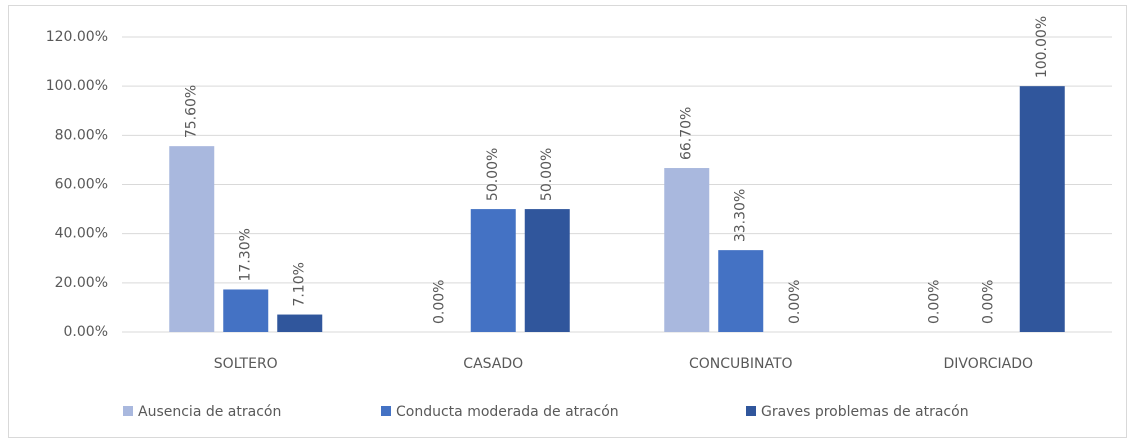 The height and width of the screenshot is (445, 1135). Describe the element at coordinates (81, 234) in the screenshot. I see `y-tick-label: 40.00%` at that location.